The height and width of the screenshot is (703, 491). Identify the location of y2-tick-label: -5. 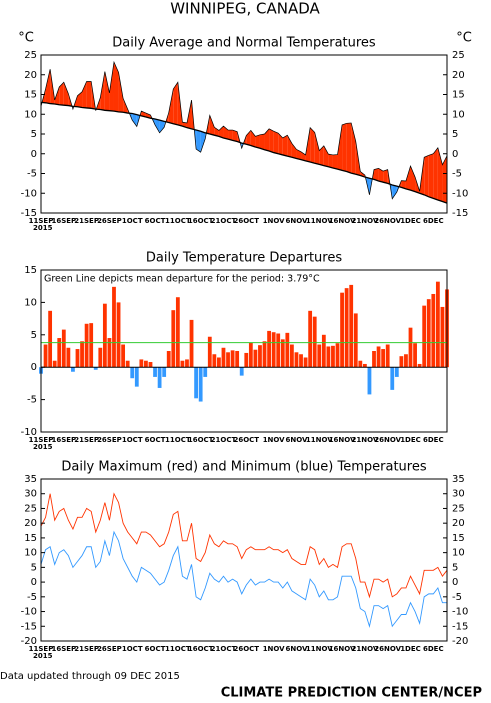
(457, 597).